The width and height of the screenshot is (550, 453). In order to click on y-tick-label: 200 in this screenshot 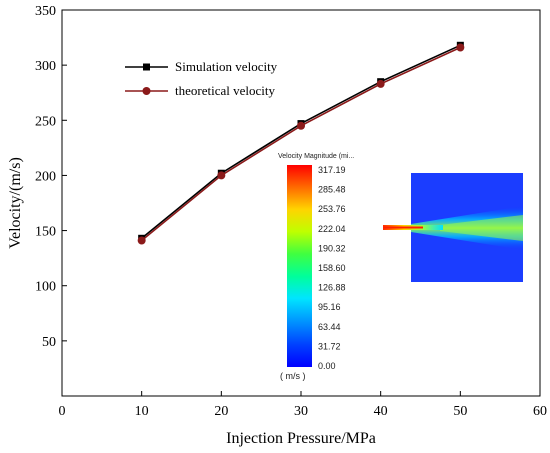, I will do `click(45, 176)`.